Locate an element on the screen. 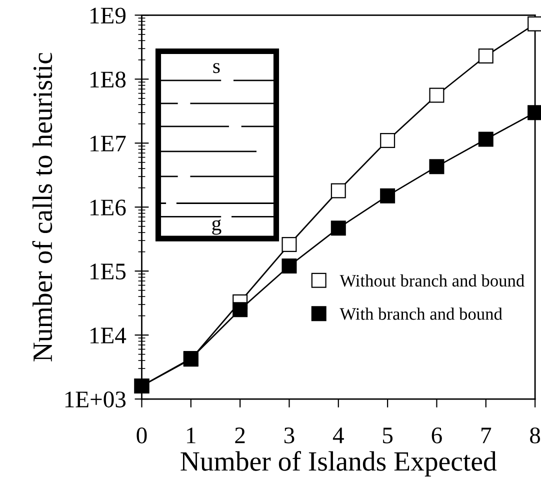 This screenshot has width=541, height=489. y-tick-label: 1E+03 is located at coordinates (95, 400).